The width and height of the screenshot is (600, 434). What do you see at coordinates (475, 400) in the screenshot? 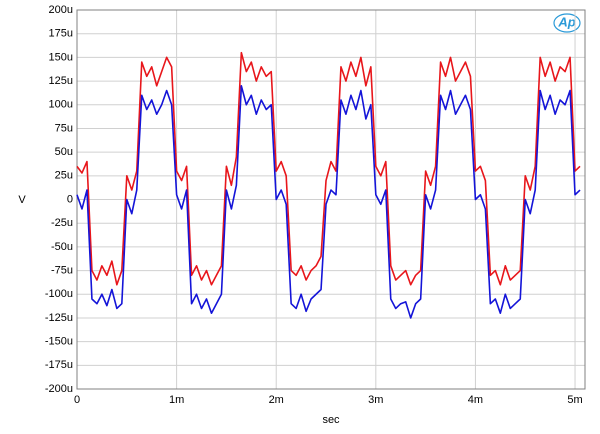
I see `x-tick-label: 4m` at bounding box center [475, 400].